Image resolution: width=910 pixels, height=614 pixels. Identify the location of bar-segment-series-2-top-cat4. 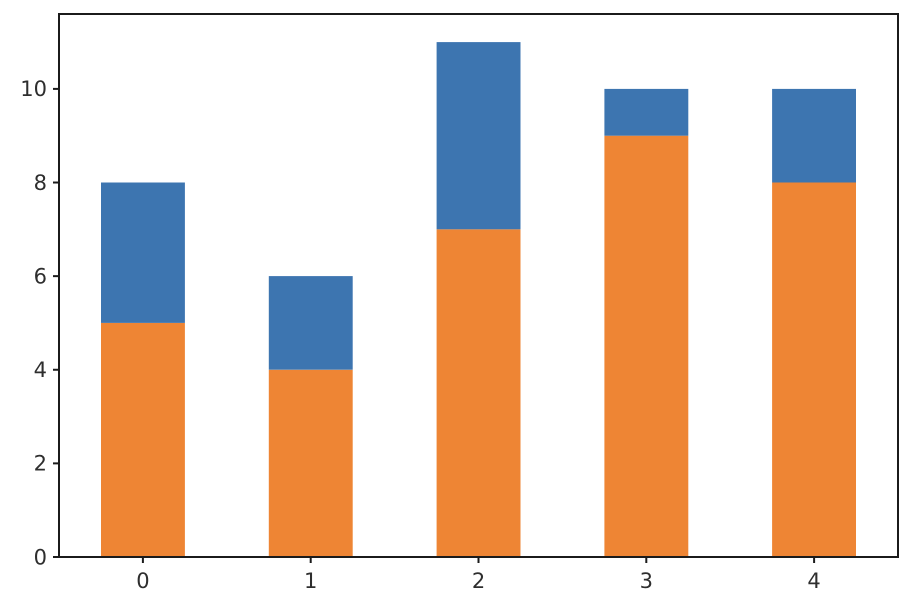
(814, 135).